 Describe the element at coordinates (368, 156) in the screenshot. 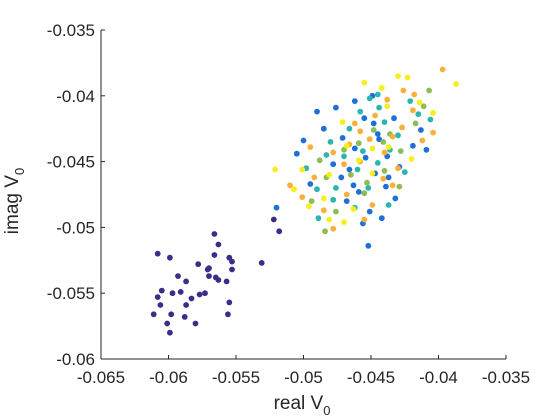

I see `point-group-teal` at that location.